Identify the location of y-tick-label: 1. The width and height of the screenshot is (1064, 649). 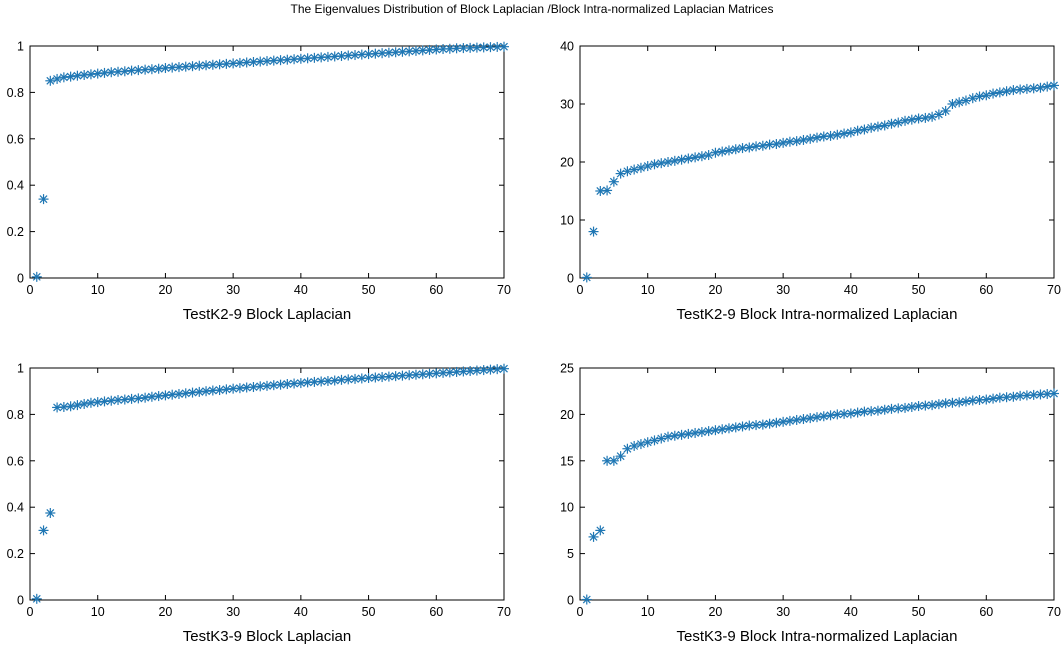
(20, 369).